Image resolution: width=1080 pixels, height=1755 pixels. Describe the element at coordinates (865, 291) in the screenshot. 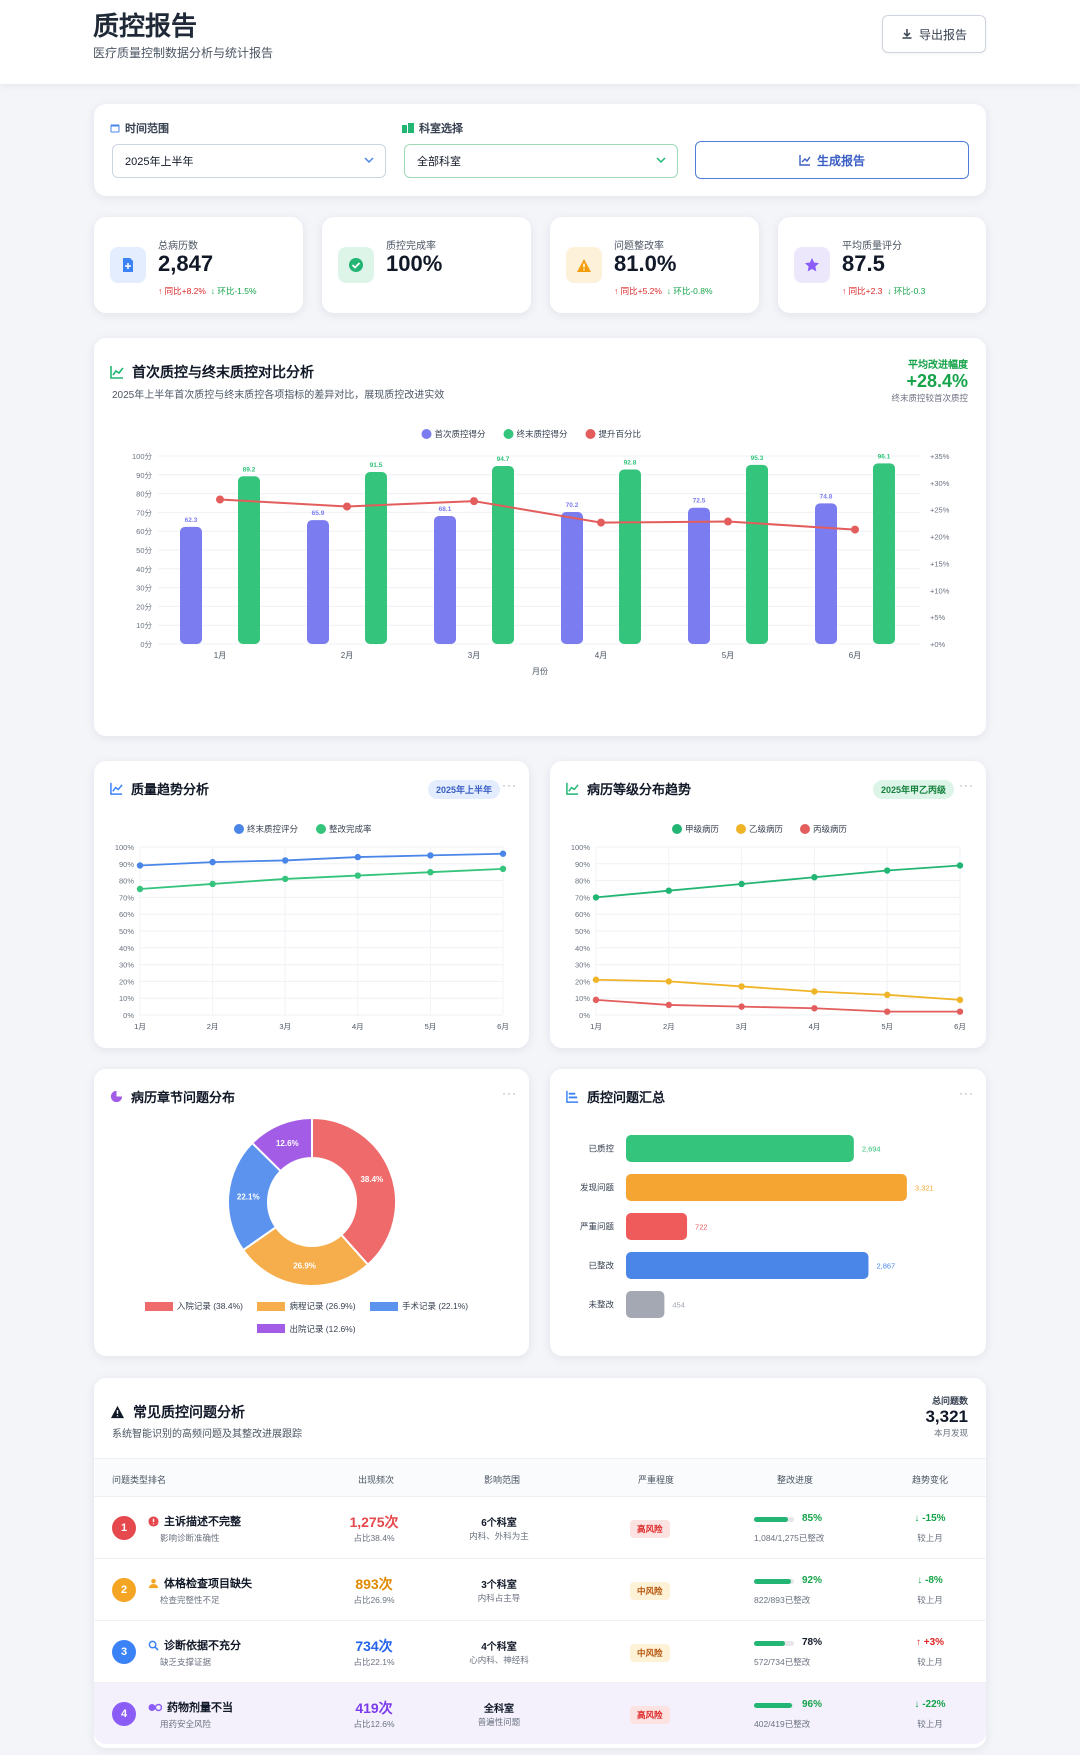

I see `stat-yoy: 同比+2.3` at that location.